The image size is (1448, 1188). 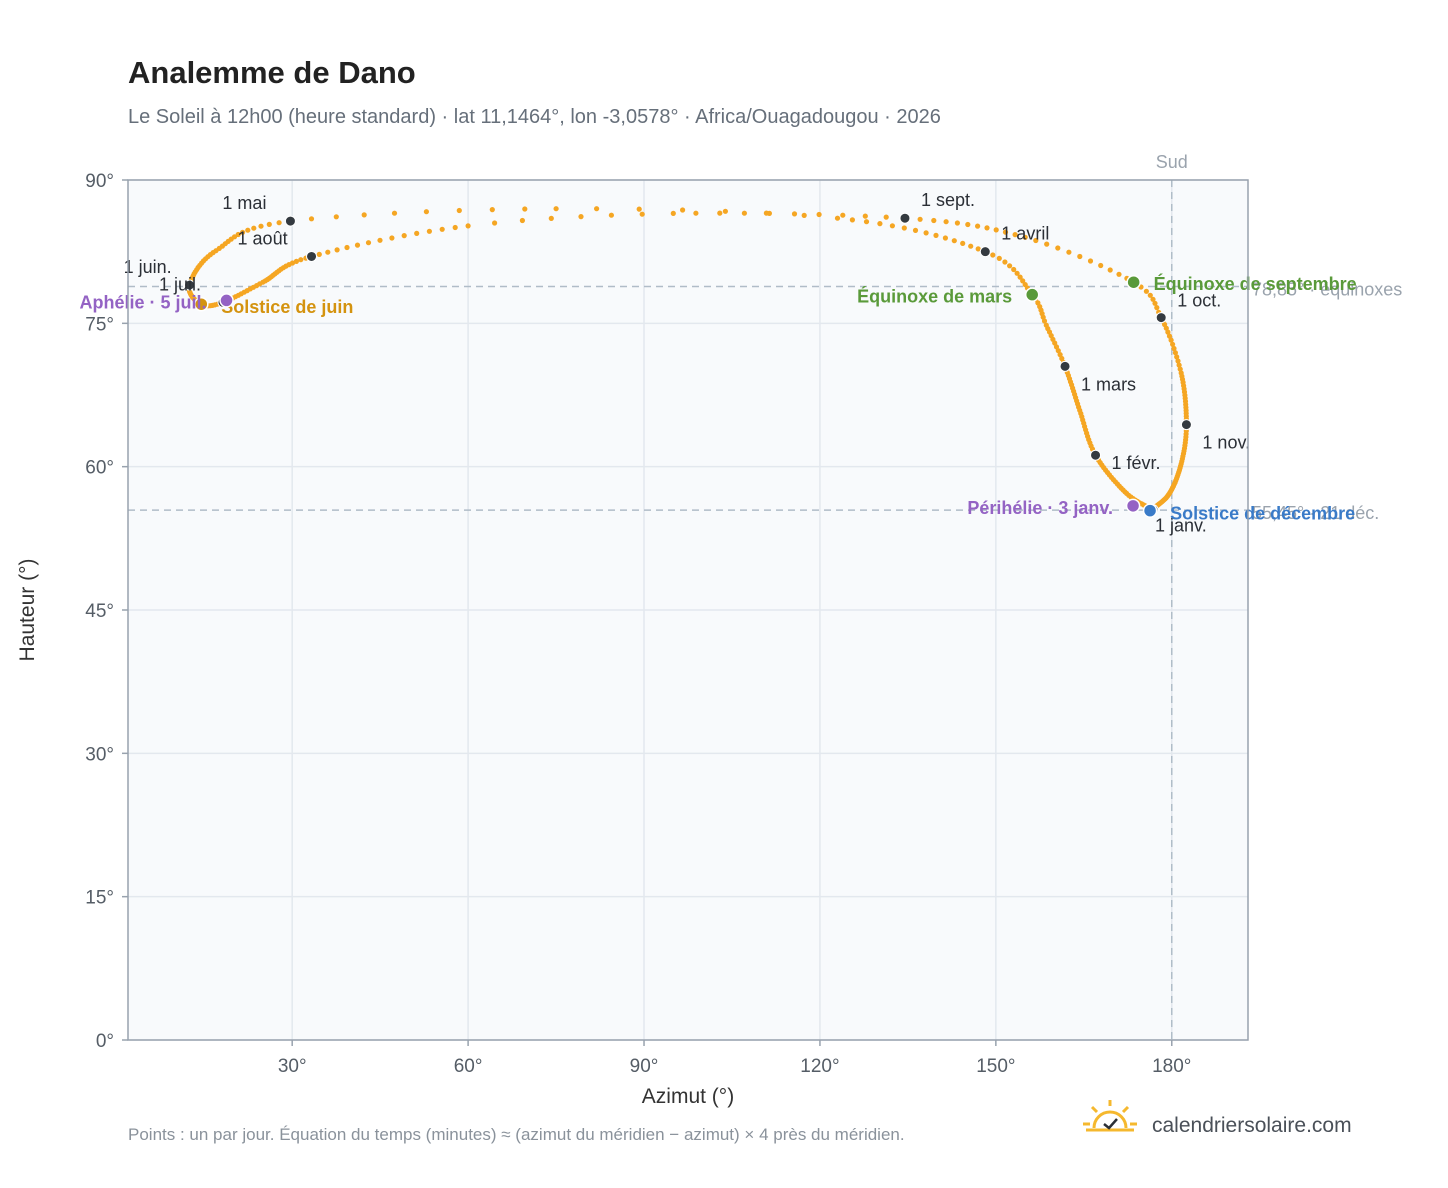 I want to click on altitude-reference-label: 55,45° · 21 déc., so click(x=1315, y=513).